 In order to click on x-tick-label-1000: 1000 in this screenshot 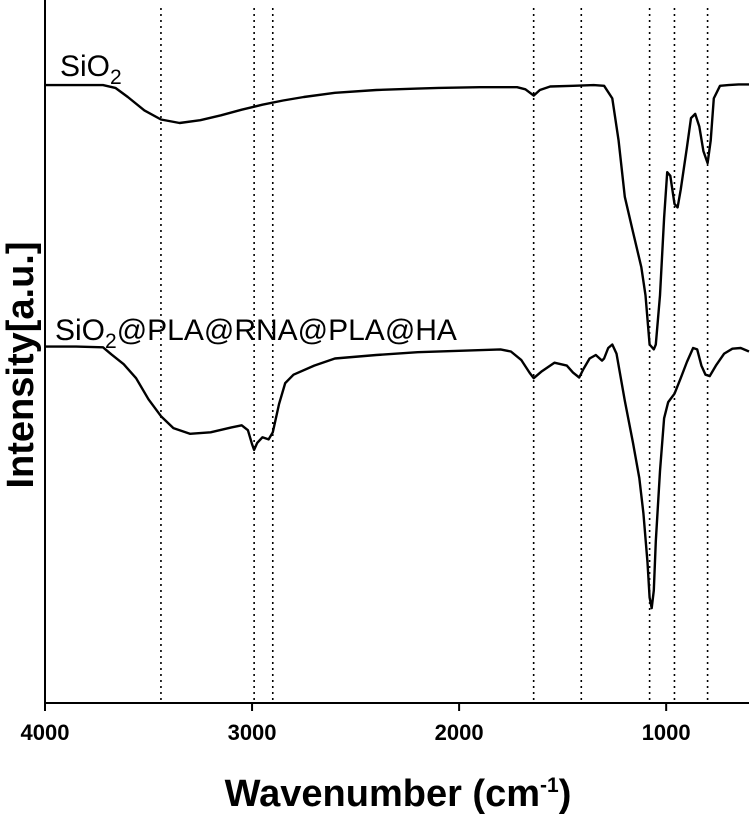, I will do `click(666, 732)`.